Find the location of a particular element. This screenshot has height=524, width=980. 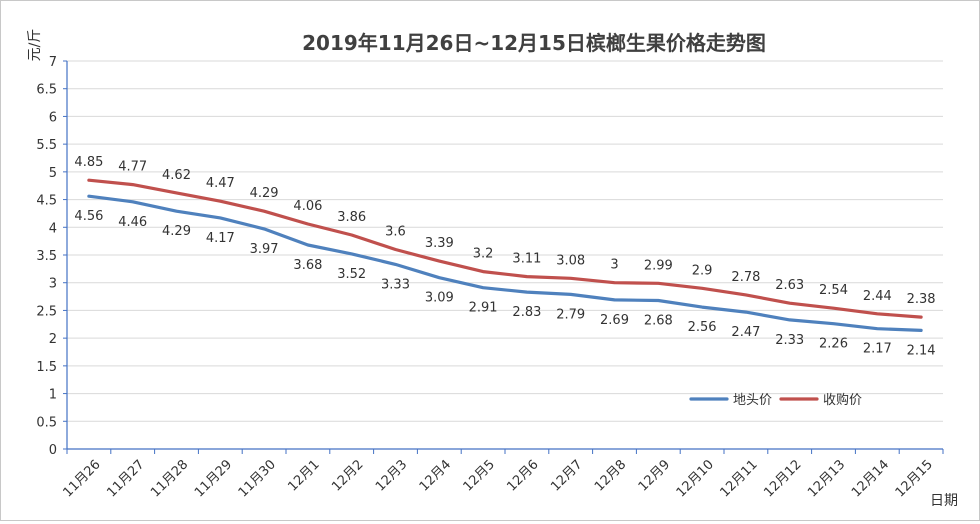

legend-label: 收购价 is located at coordinates (842, 400).